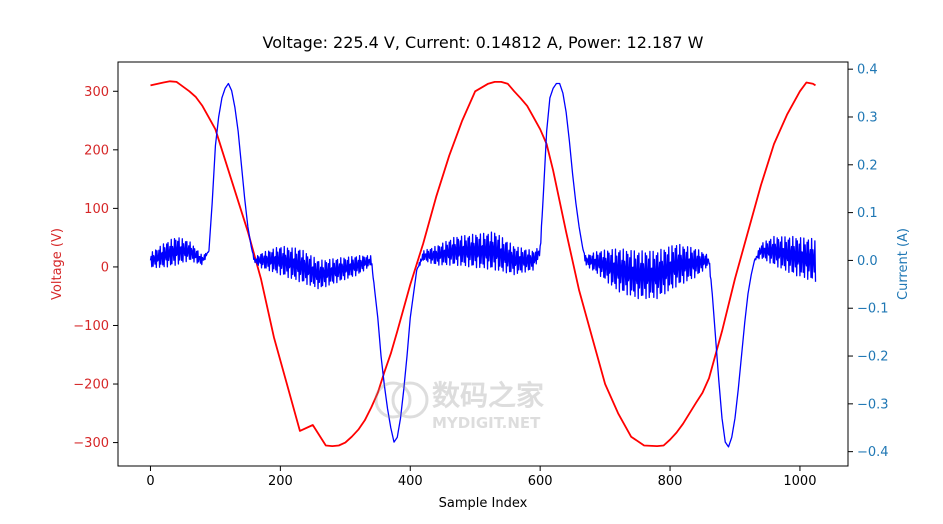 This screenshot has width=943, height=524. What do you see at coordinates (96, 92) in the screenshot?
I see `y-left-tick-label: 300` at bounding box center [96, 92].